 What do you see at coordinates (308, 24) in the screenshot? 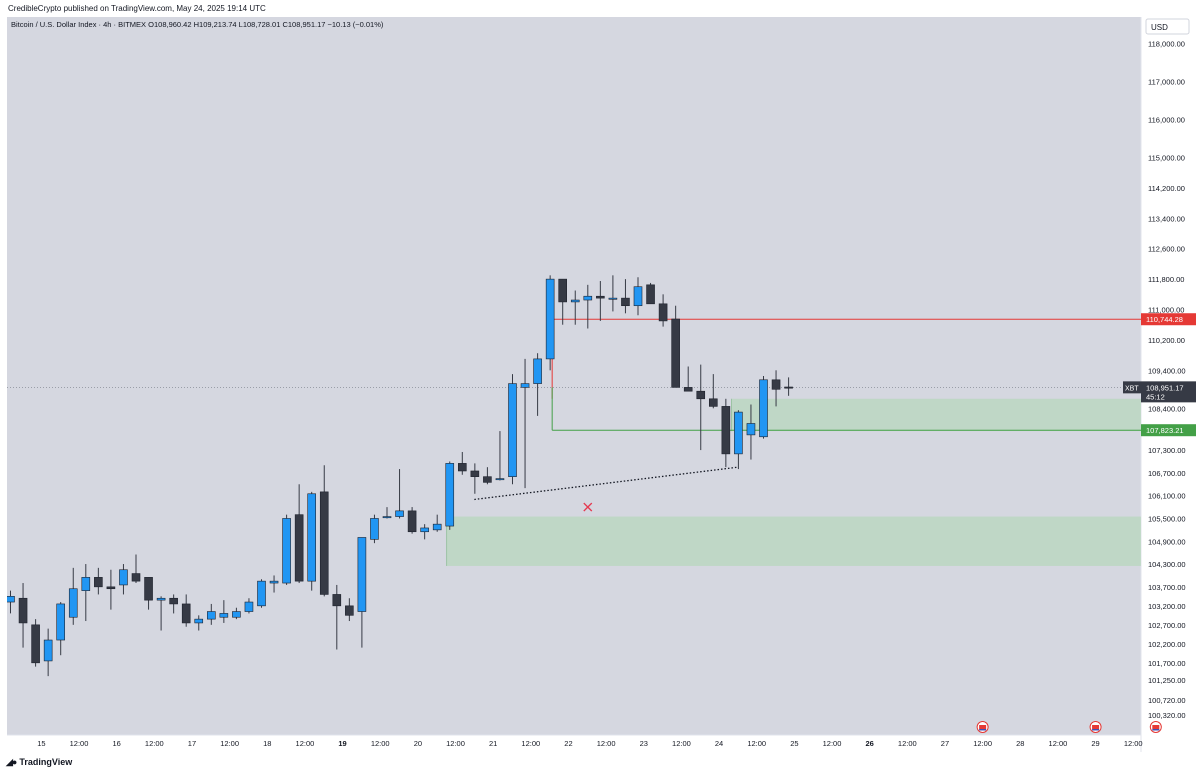
I see `ohlc-value-3: 108,951.17` at bounding box center [308, 24].